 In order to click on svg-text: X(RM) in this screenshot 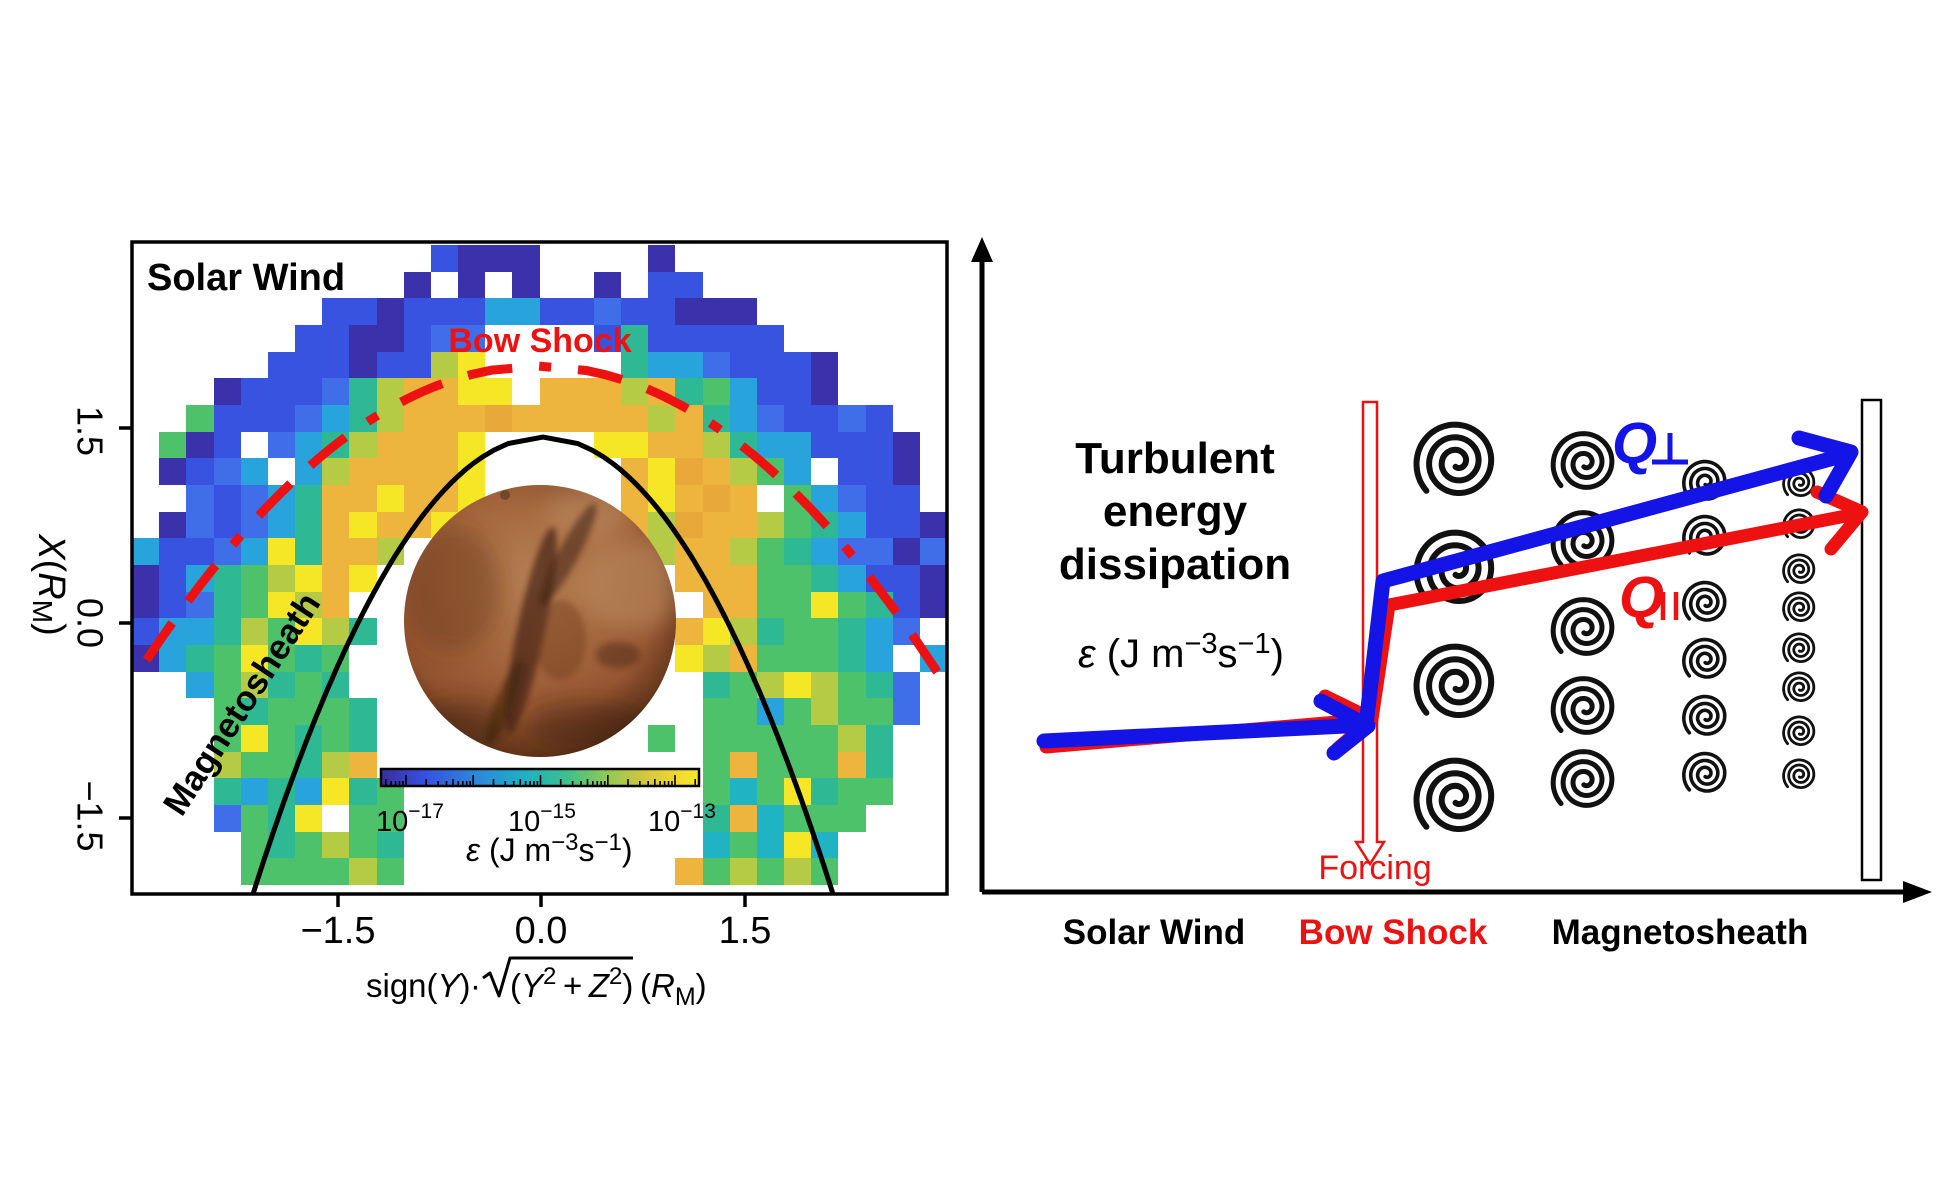, I will do `click(50, 584)`.